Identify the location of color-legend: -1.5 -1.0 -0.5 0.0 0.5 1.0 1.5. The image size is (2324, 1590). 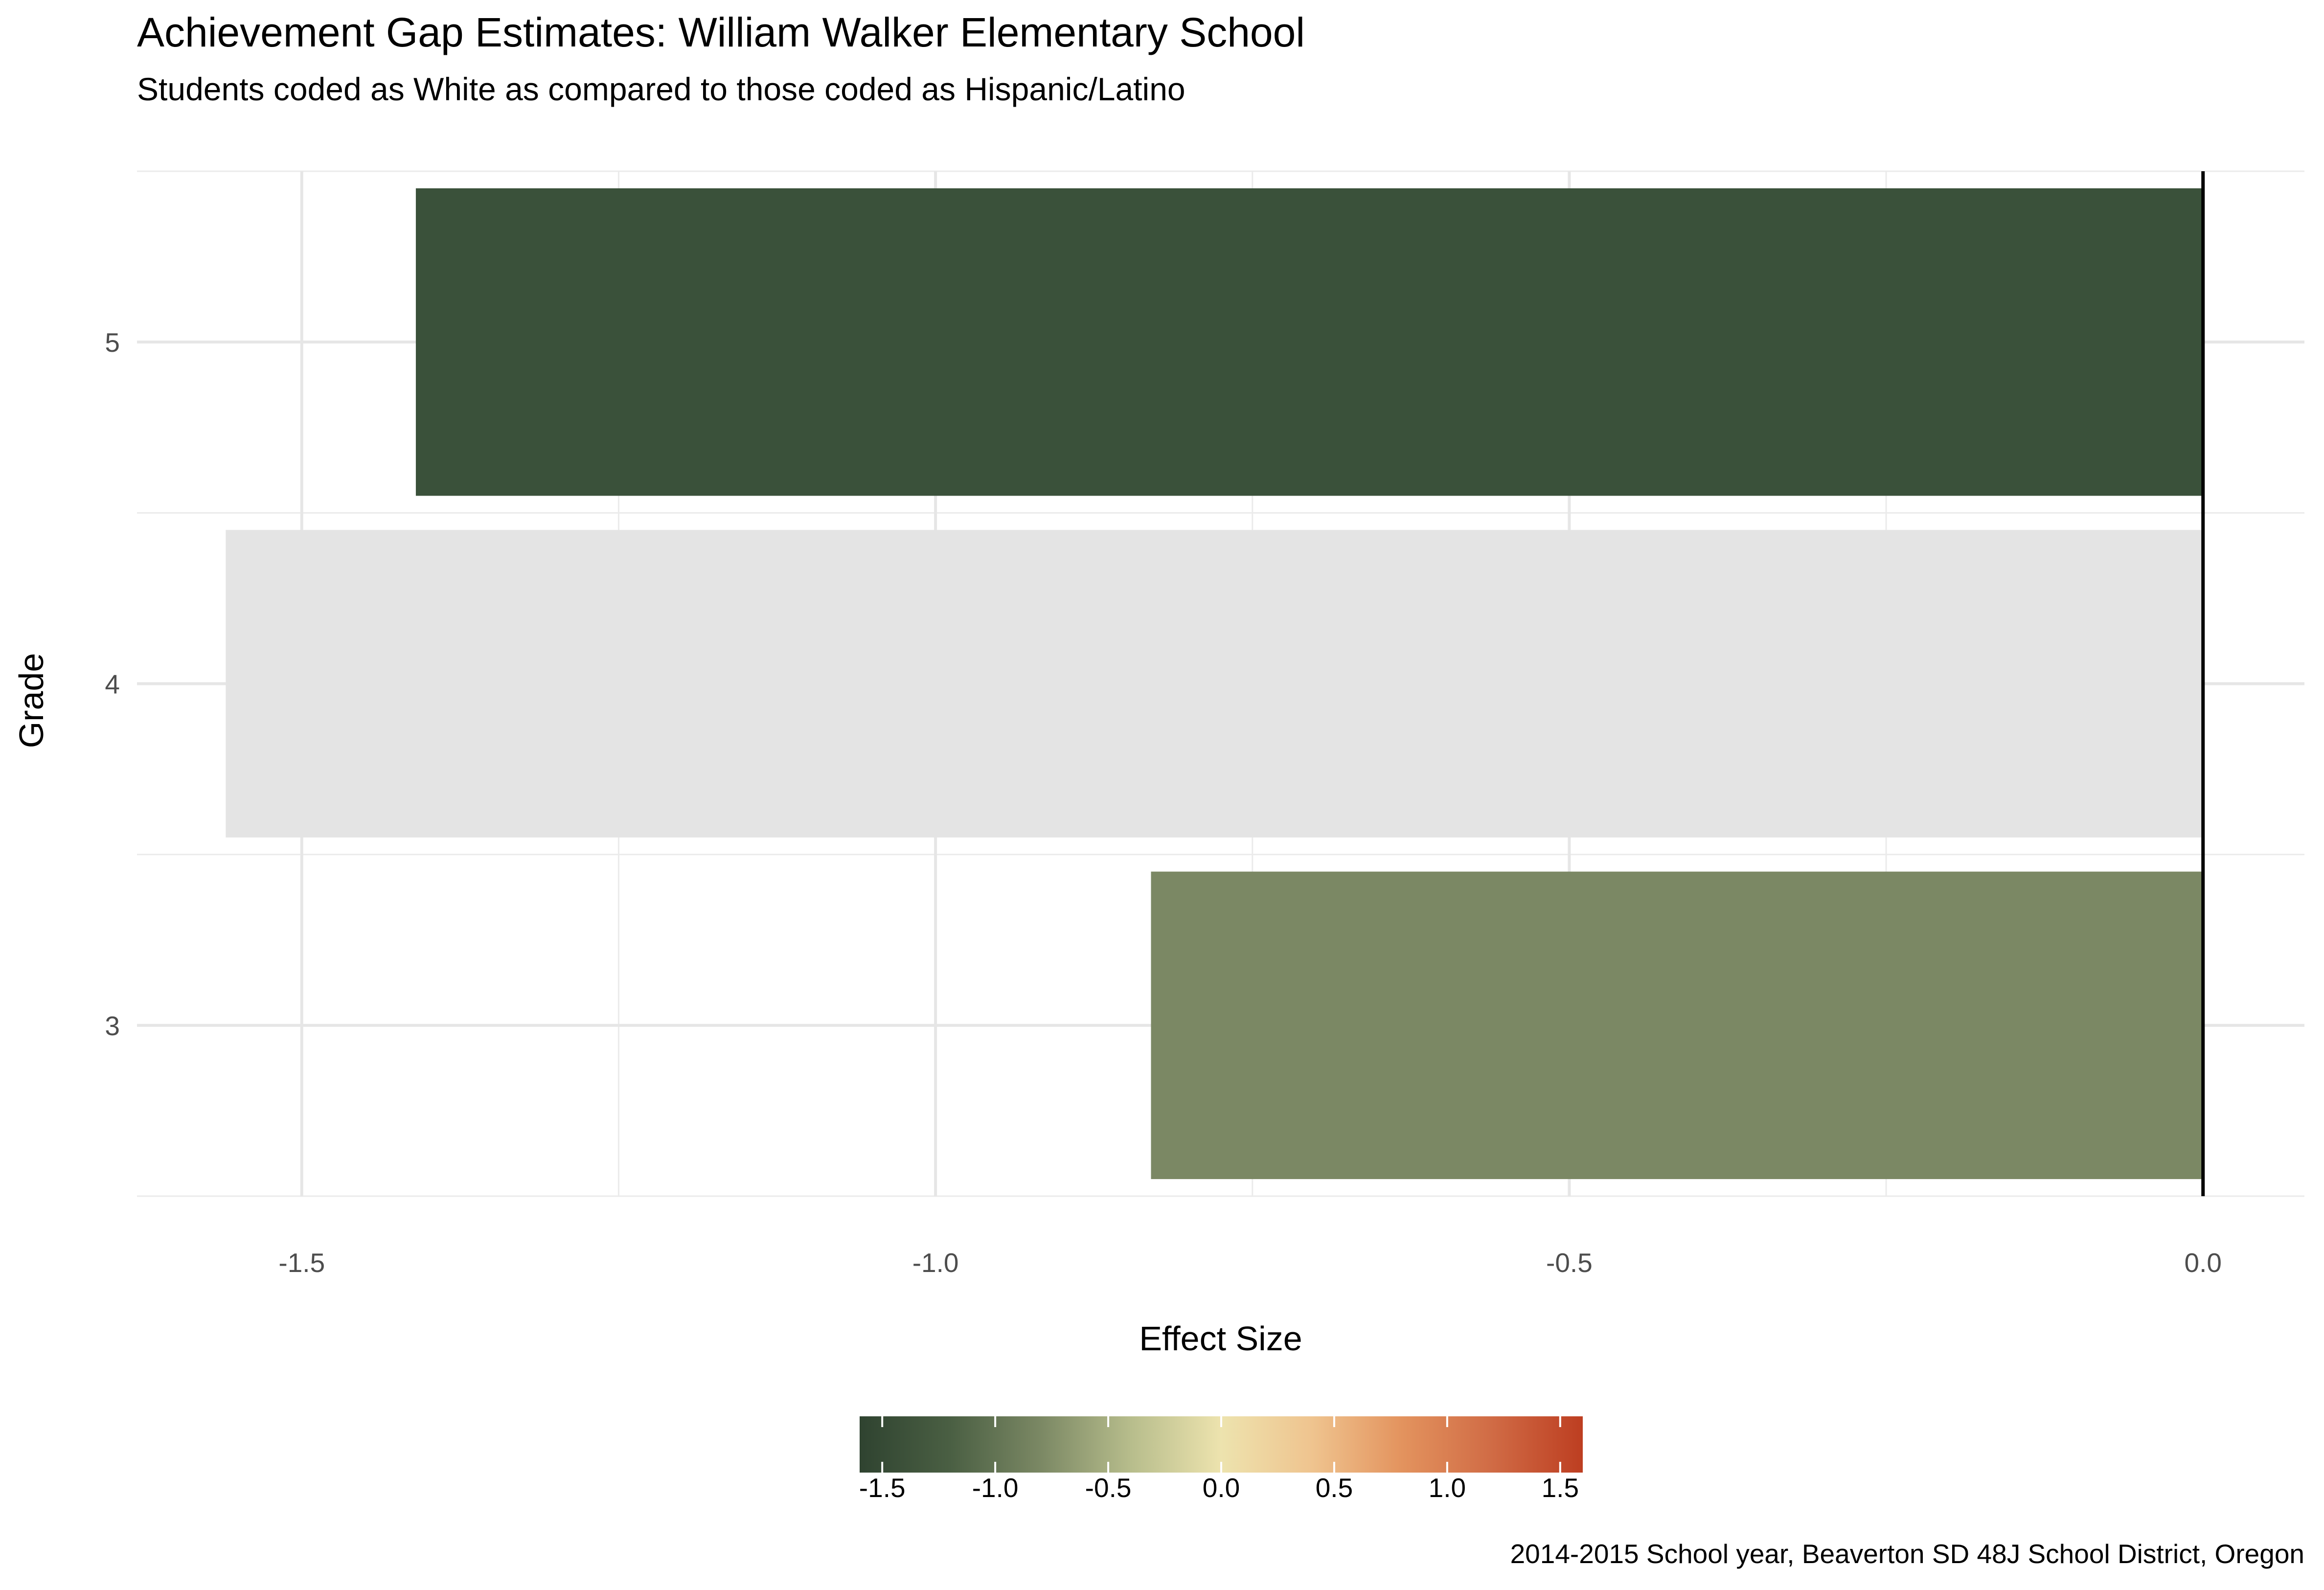
(1221, 1460).